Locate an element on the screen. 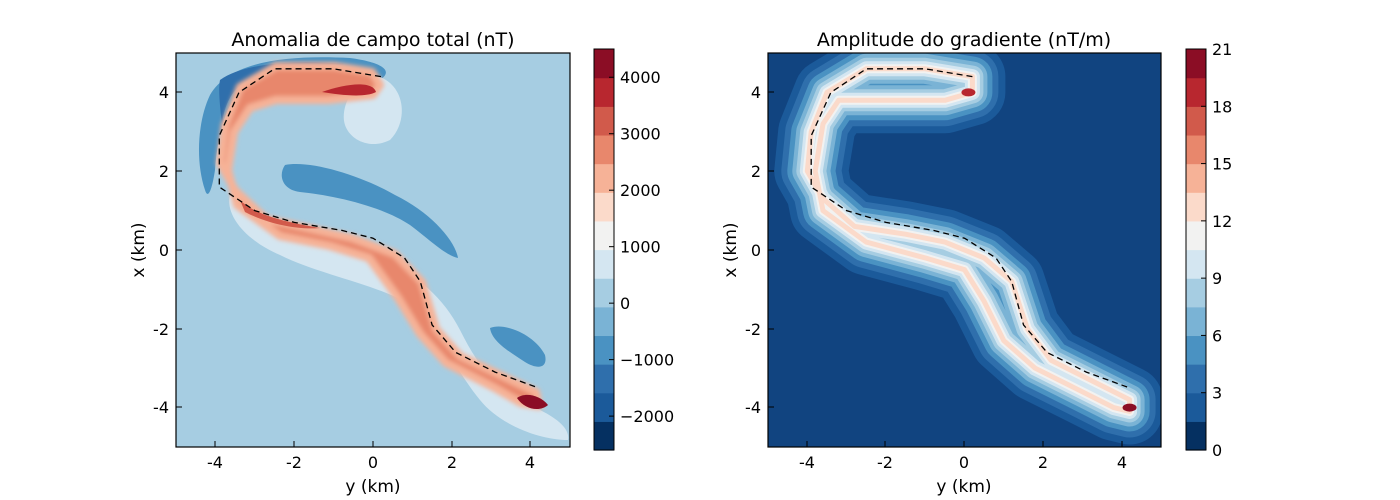 This screenshot has height=500, width=1400. anomaly-band-west is located at coordinates (280, 214).